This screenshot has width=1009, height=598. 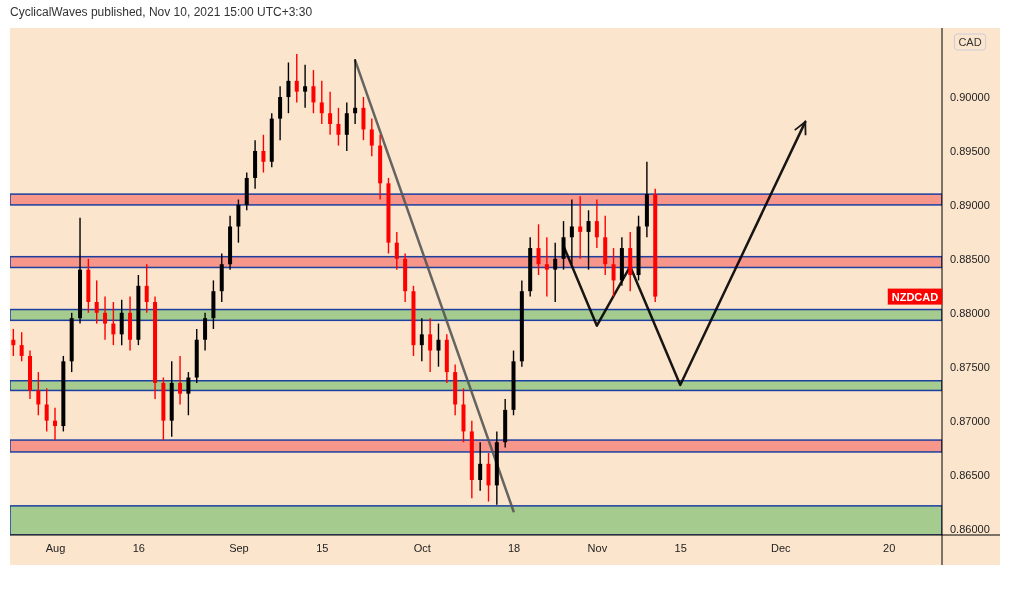 What do you see at coordinates (138, 547) in the screenshot?
I see `x-tick-label: 16` at bounding box center [138, 547].